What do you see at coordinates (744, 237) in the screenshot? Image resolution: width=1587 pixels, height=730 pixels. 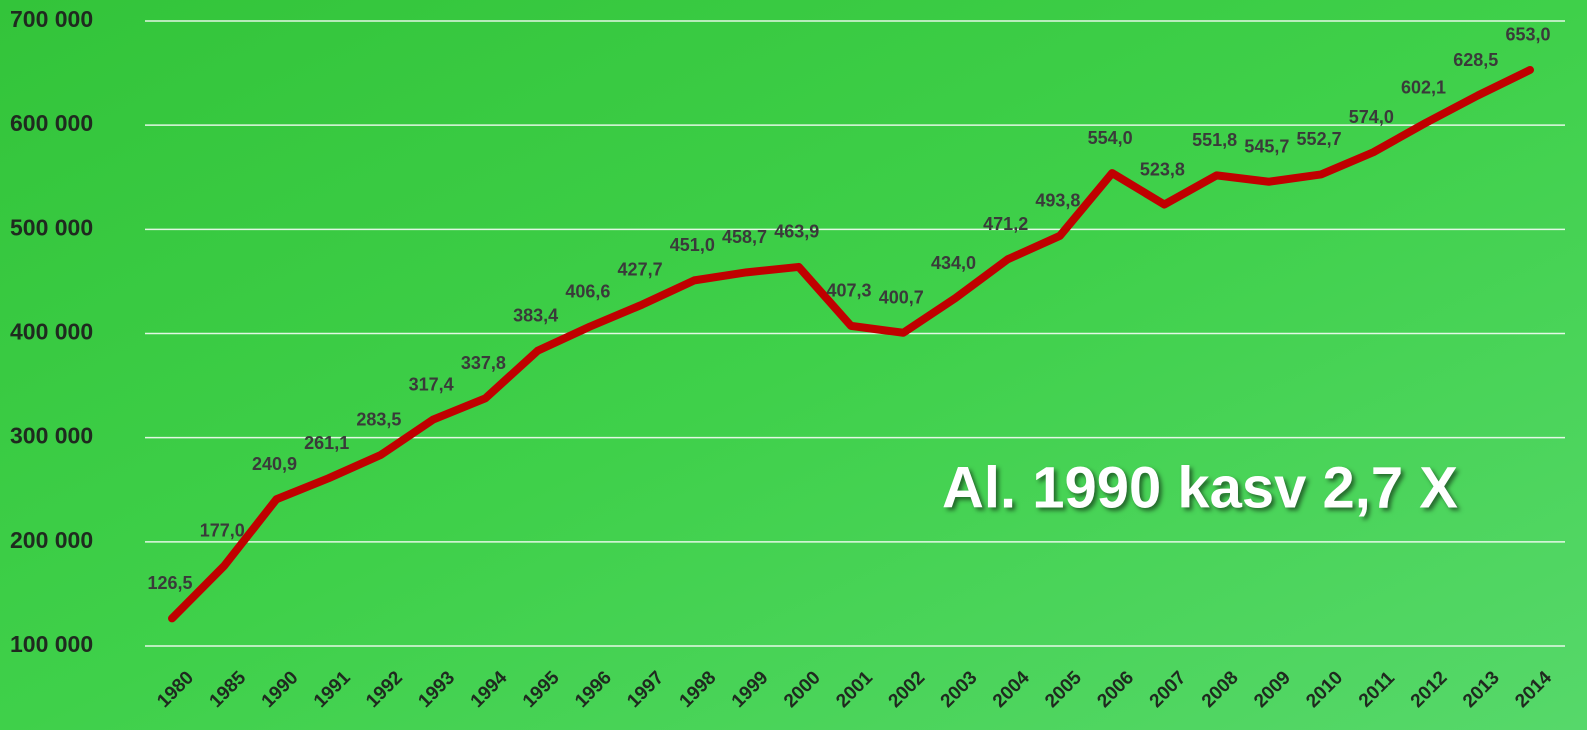 I see `data-label: 458,7` at bounding box center [744, 237].